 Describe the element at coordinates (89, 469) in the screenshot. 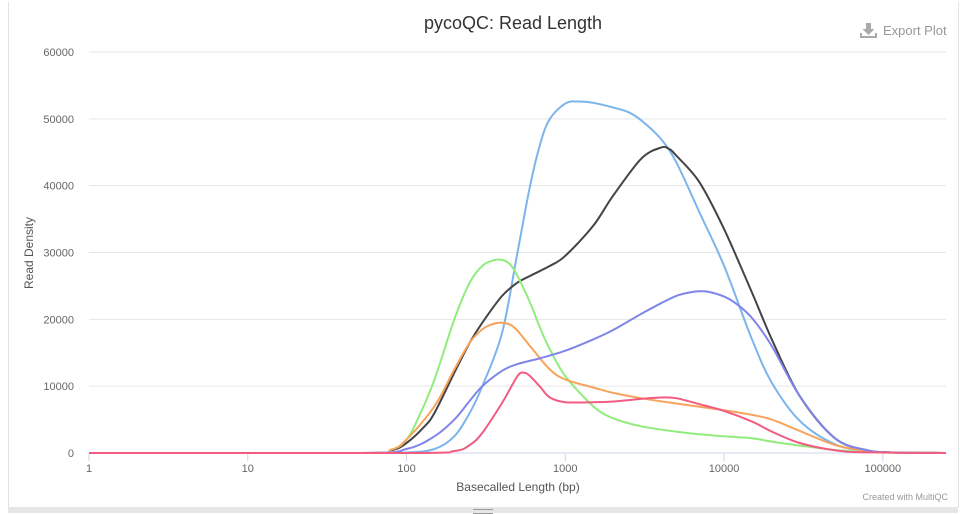

I see `x-tick-label: 1` at that location.